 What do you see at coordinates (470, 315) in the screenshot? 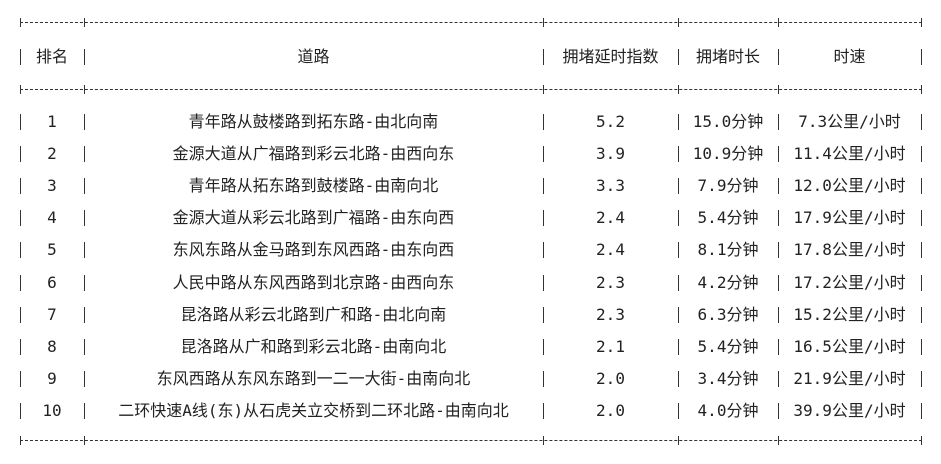
I see `table-row: 7 昆洛路从彩云北路到广和路-由北向南 2.3 6.3分钟 15.2公里/小时` at bounding box center [470, 315].